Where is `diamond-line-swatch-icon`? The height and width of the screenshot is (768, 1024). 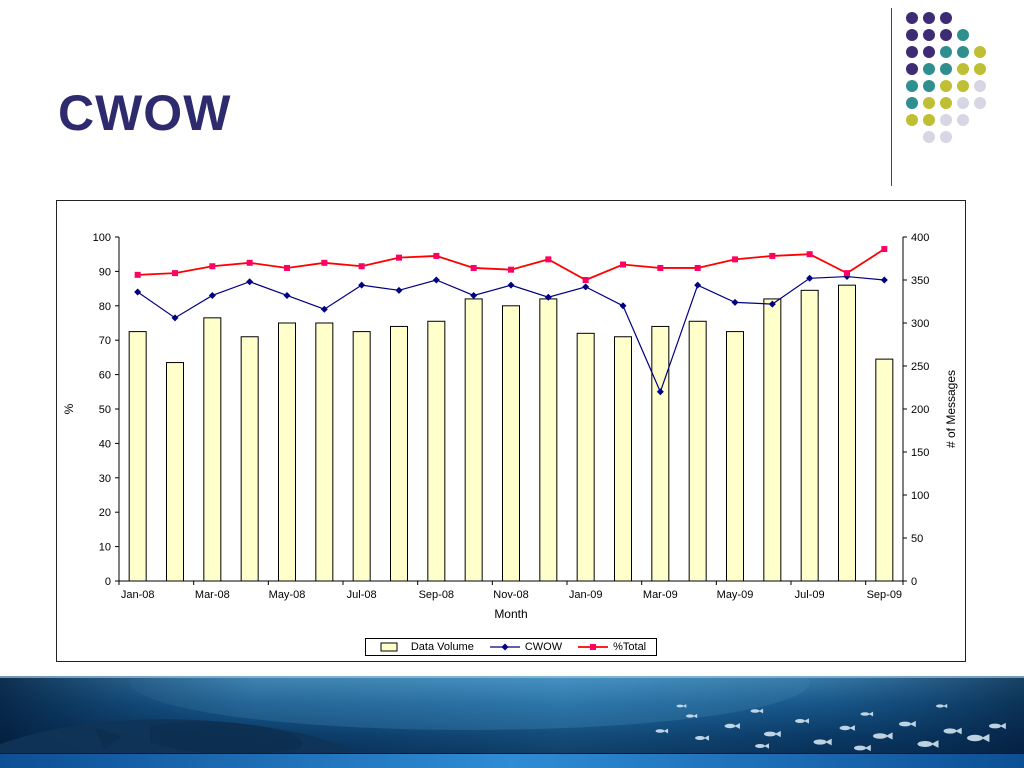
diamond-line-swatch-icon is located at coordinates (504, 647).